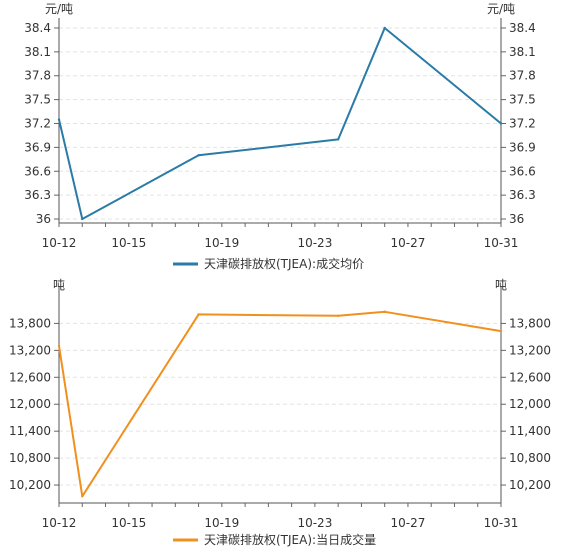 This screenshot has height=555, width=561. I want to click on volume-unit-left: 吨, so click(59, 285).